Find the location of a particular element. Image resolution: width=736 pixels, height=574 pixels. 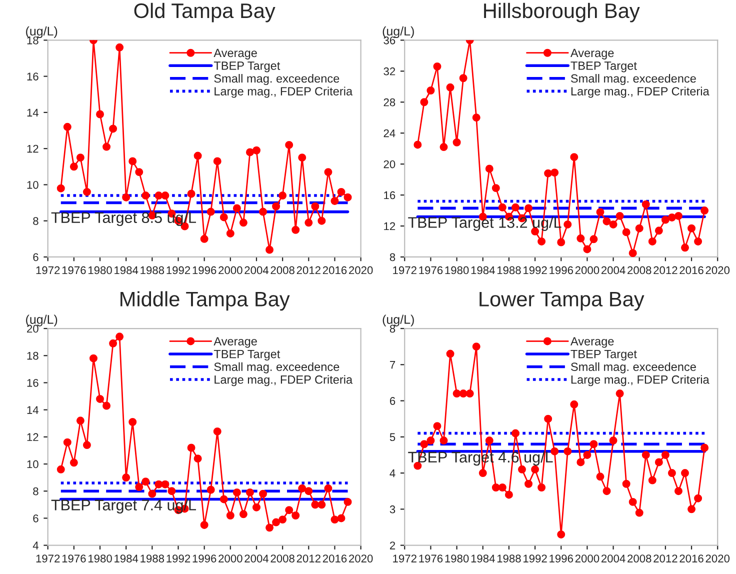

legend-label: Large mag., FDEP Criteria is located at coordinates (640, 92).